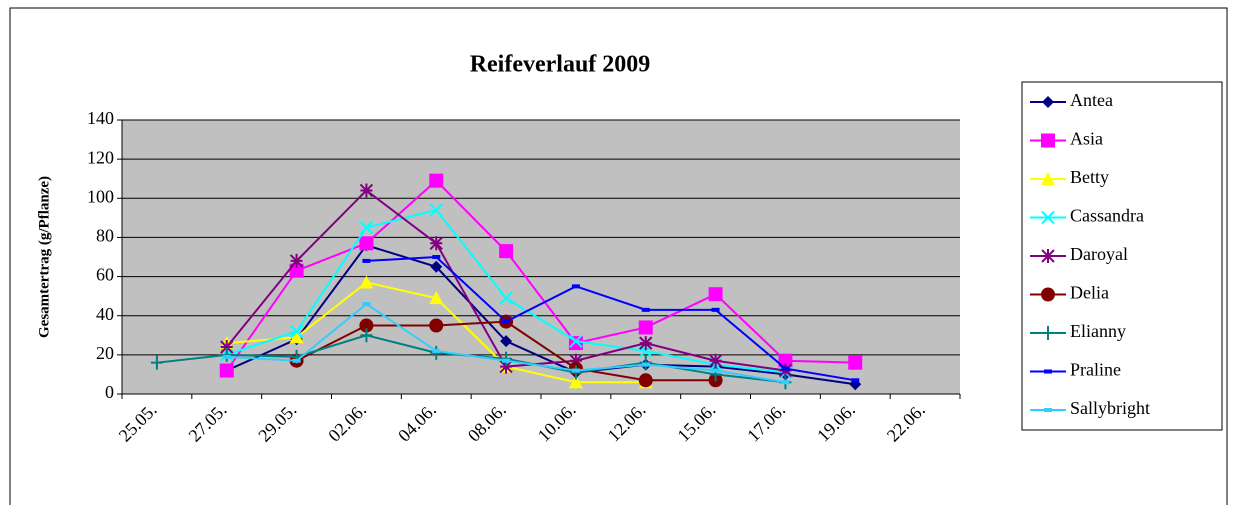 Image resolution: width=1237 pixels, height=505 pixels. I want to click on chart-title: Reifeverlauf 2009, so click(560, 65).